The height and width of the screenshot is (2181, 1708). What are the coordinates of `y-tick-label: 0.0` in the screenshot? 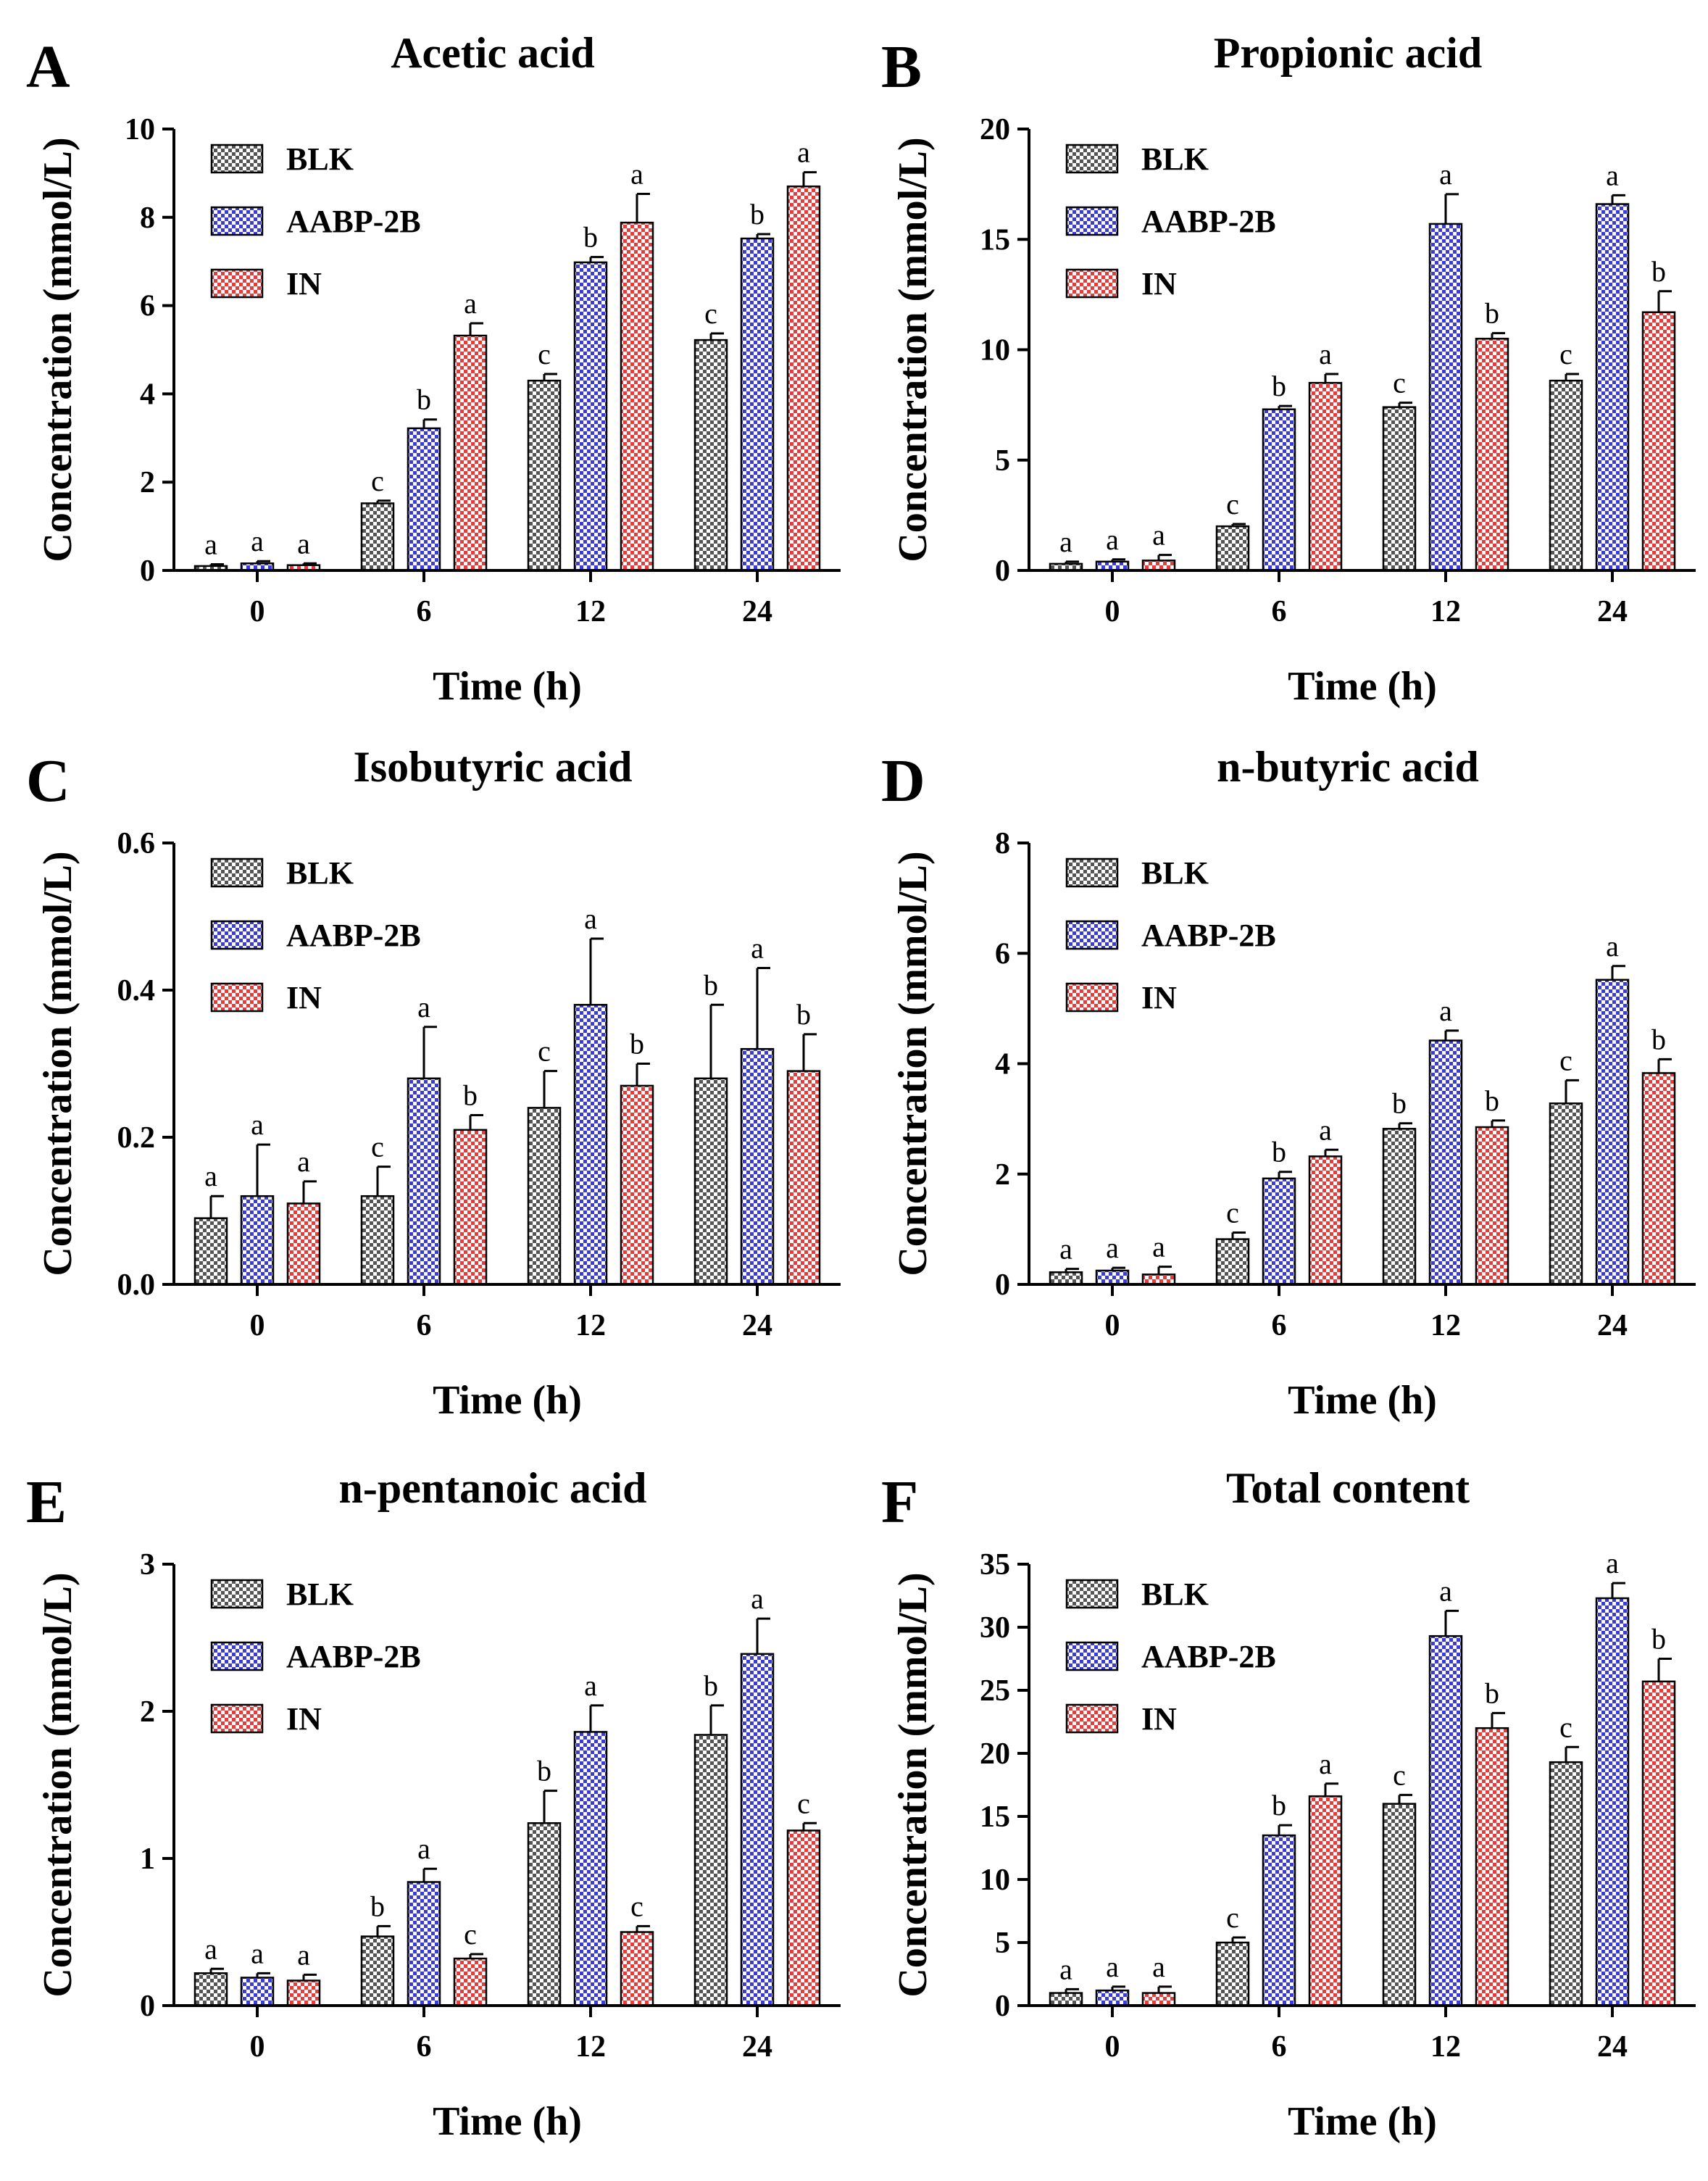 It's located at (136, 1285).